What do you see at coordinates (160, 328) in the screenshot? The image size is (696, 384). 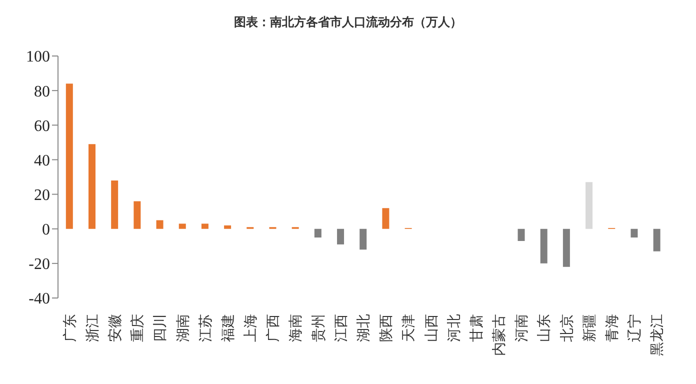 I see `x-tick-label: 四川` at bounding box center [160, 328].